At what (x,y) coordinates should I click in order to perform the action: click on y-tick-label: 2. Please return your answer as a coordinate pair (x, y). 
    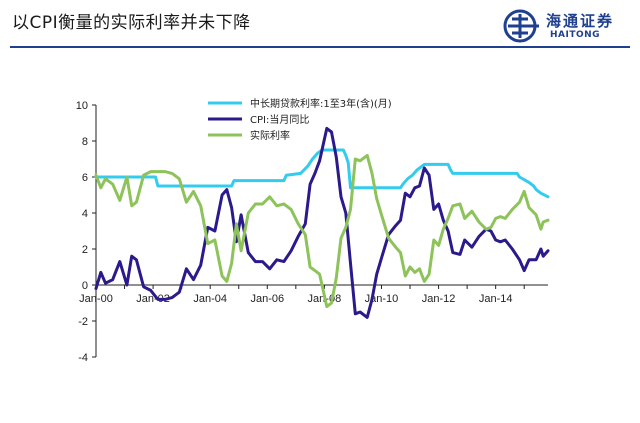
    Looking at the image, I should click on (85, 250).